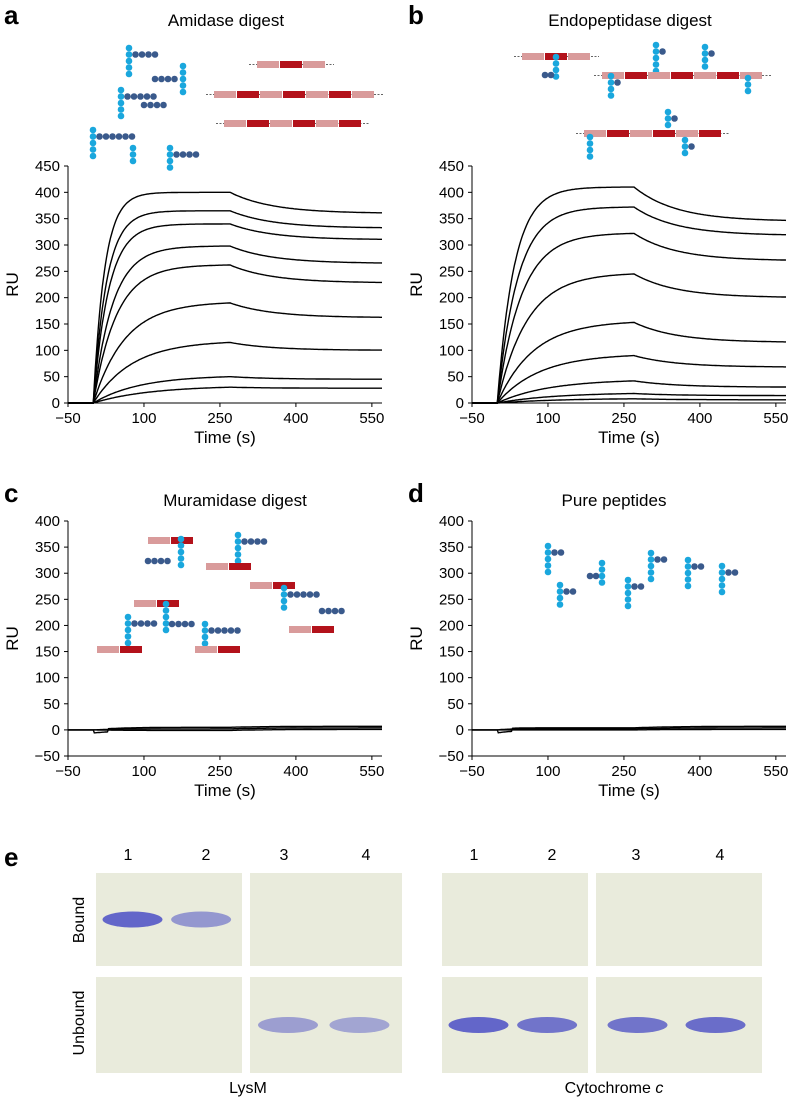  I want to click on series-line-c3, so click(225, 313).